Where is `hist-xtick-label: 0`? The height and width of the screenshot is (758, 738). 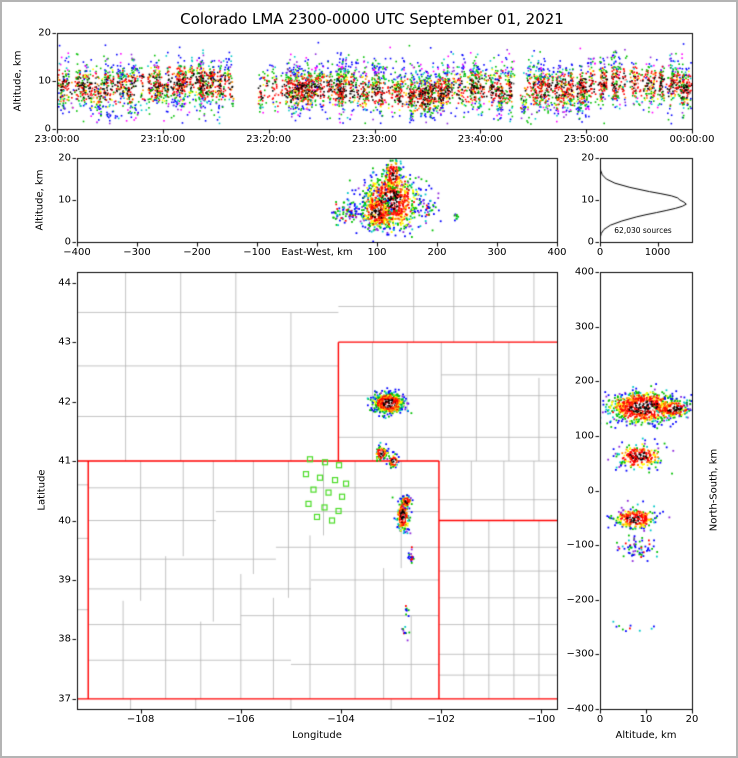
hist-xtick-label: 0 is located at coordinates (600, 252).